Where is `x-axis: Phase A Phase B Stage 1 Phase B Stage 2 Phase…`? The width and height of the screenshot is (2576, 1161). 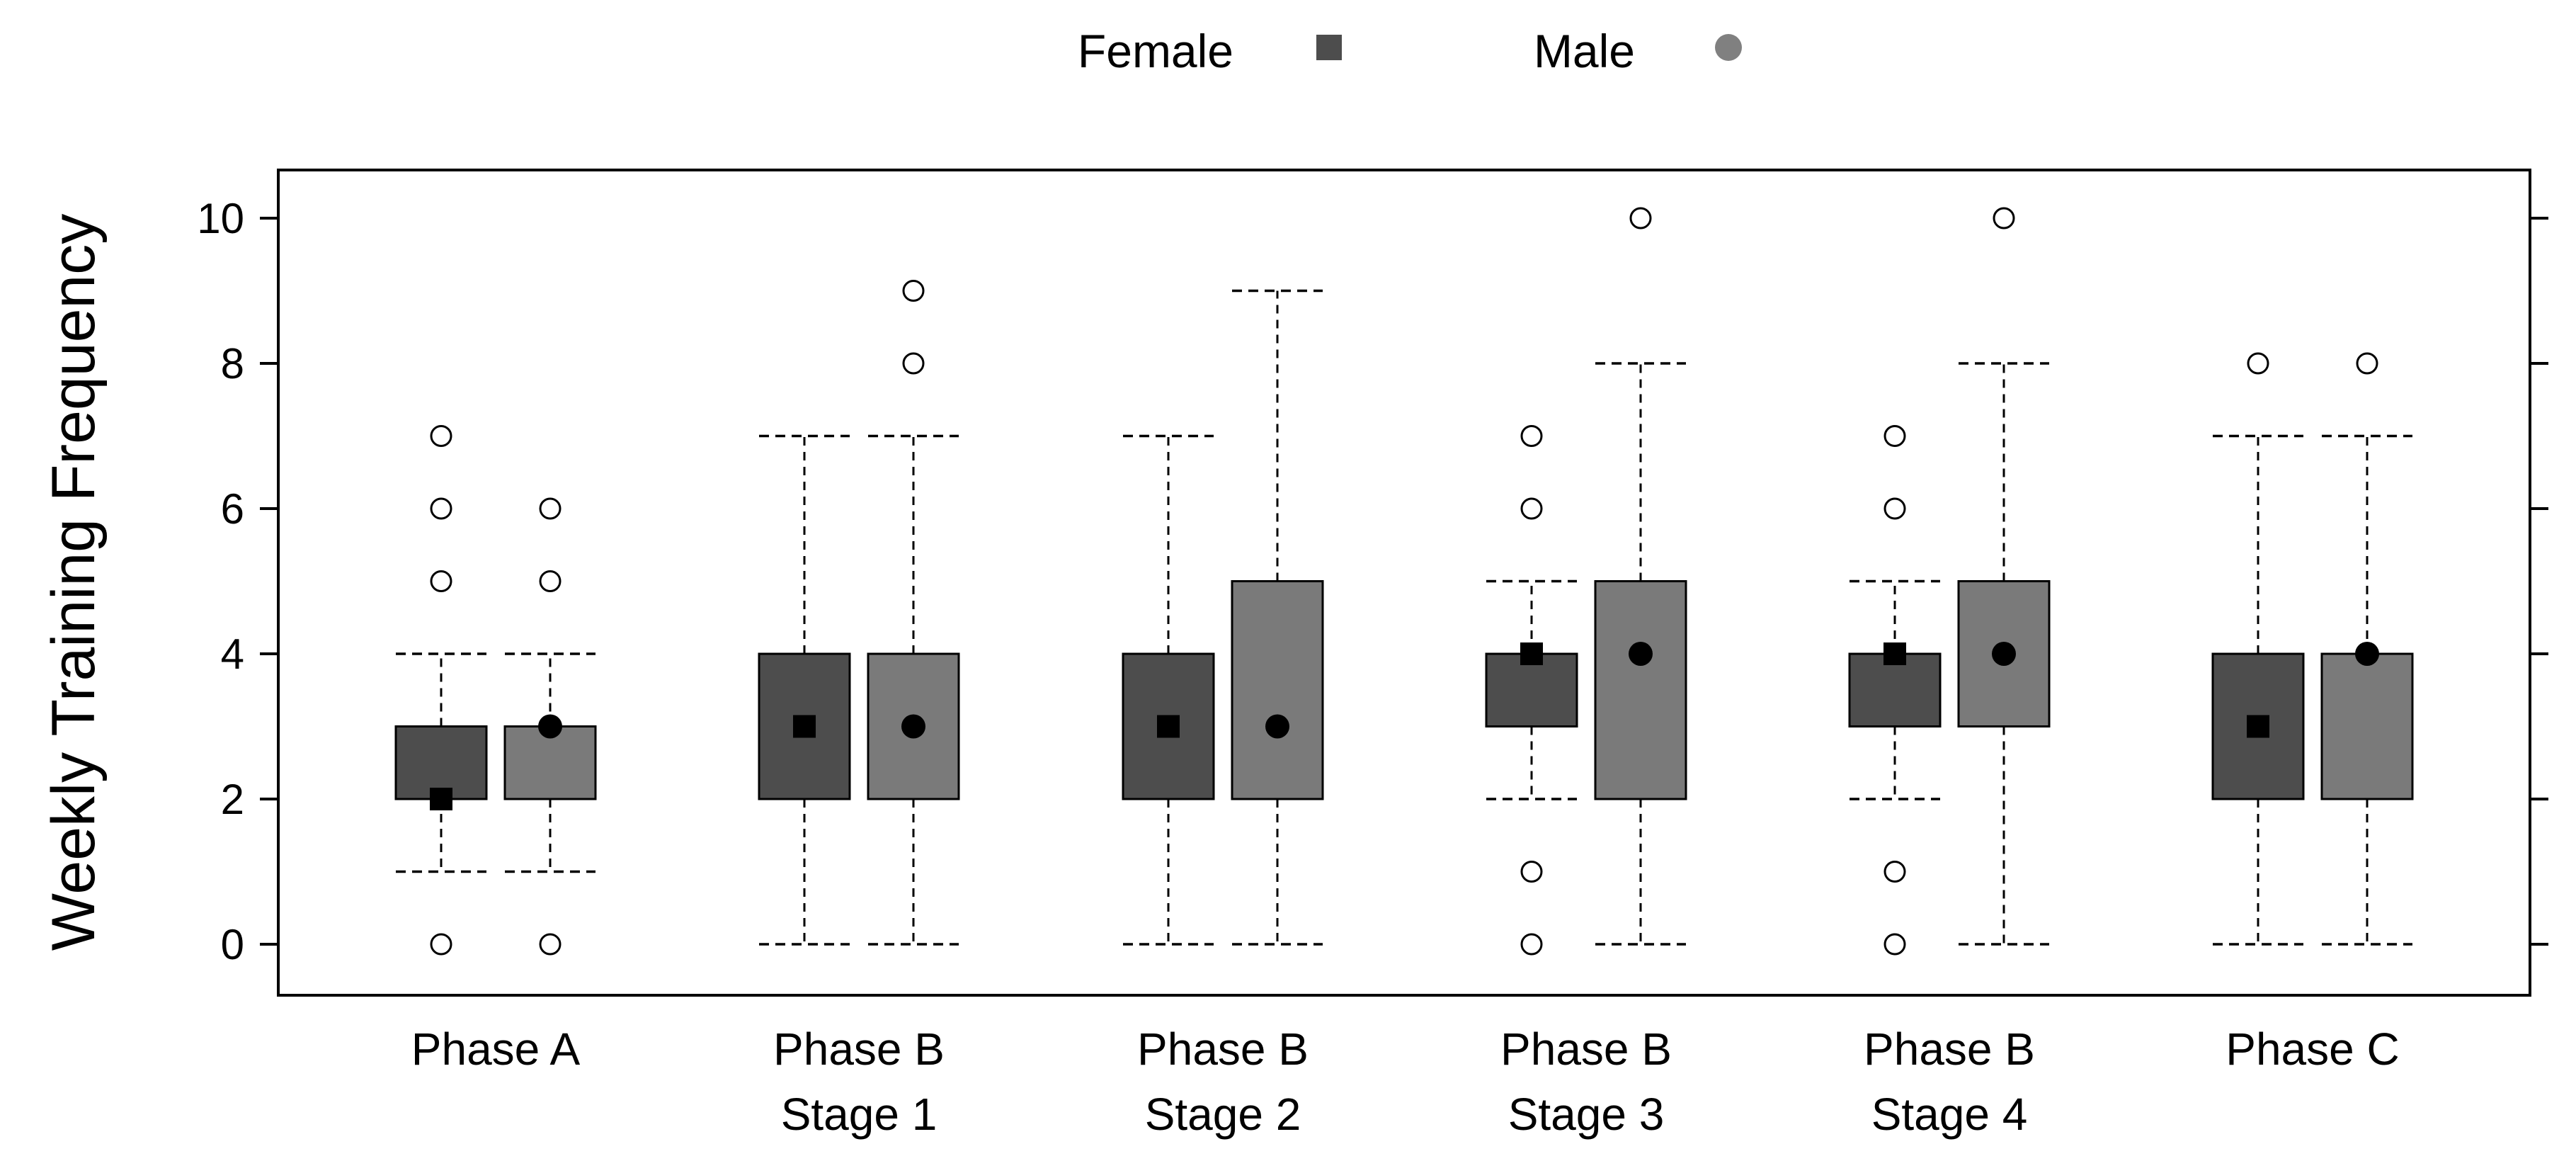
x-axis: Phase A Phase B Stage 1 Phase B Stage 2 Phase… is located at coordinates (1405, 1082).